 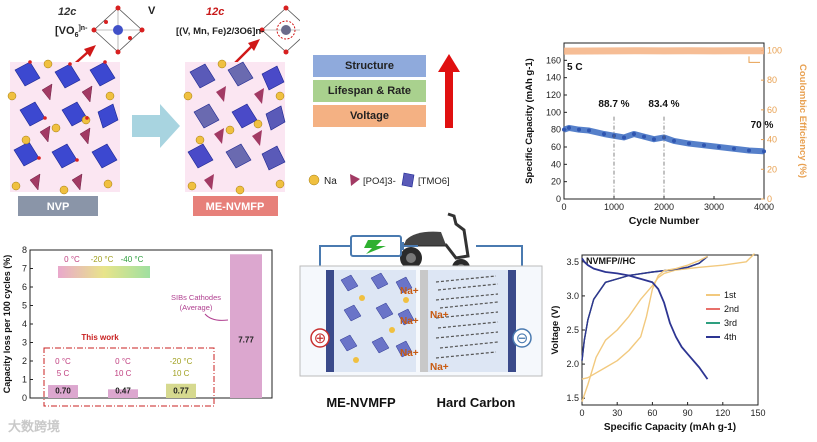 What do you see at coordinates (553, 60) in the screenshot?
I see `y-tick-label: 160` at bounding box center [553, 60].